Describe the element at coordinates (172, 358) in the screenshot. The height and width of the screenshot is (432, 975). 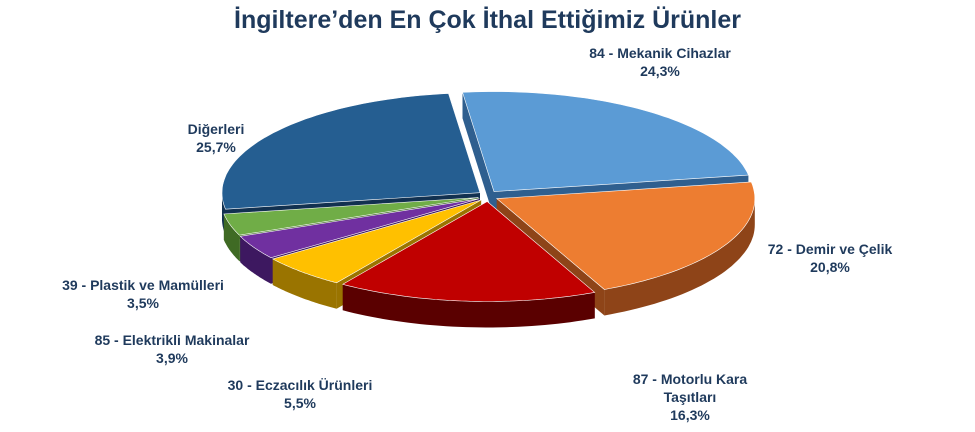
I see `slice-value-label-4: 3,9%` at that location.